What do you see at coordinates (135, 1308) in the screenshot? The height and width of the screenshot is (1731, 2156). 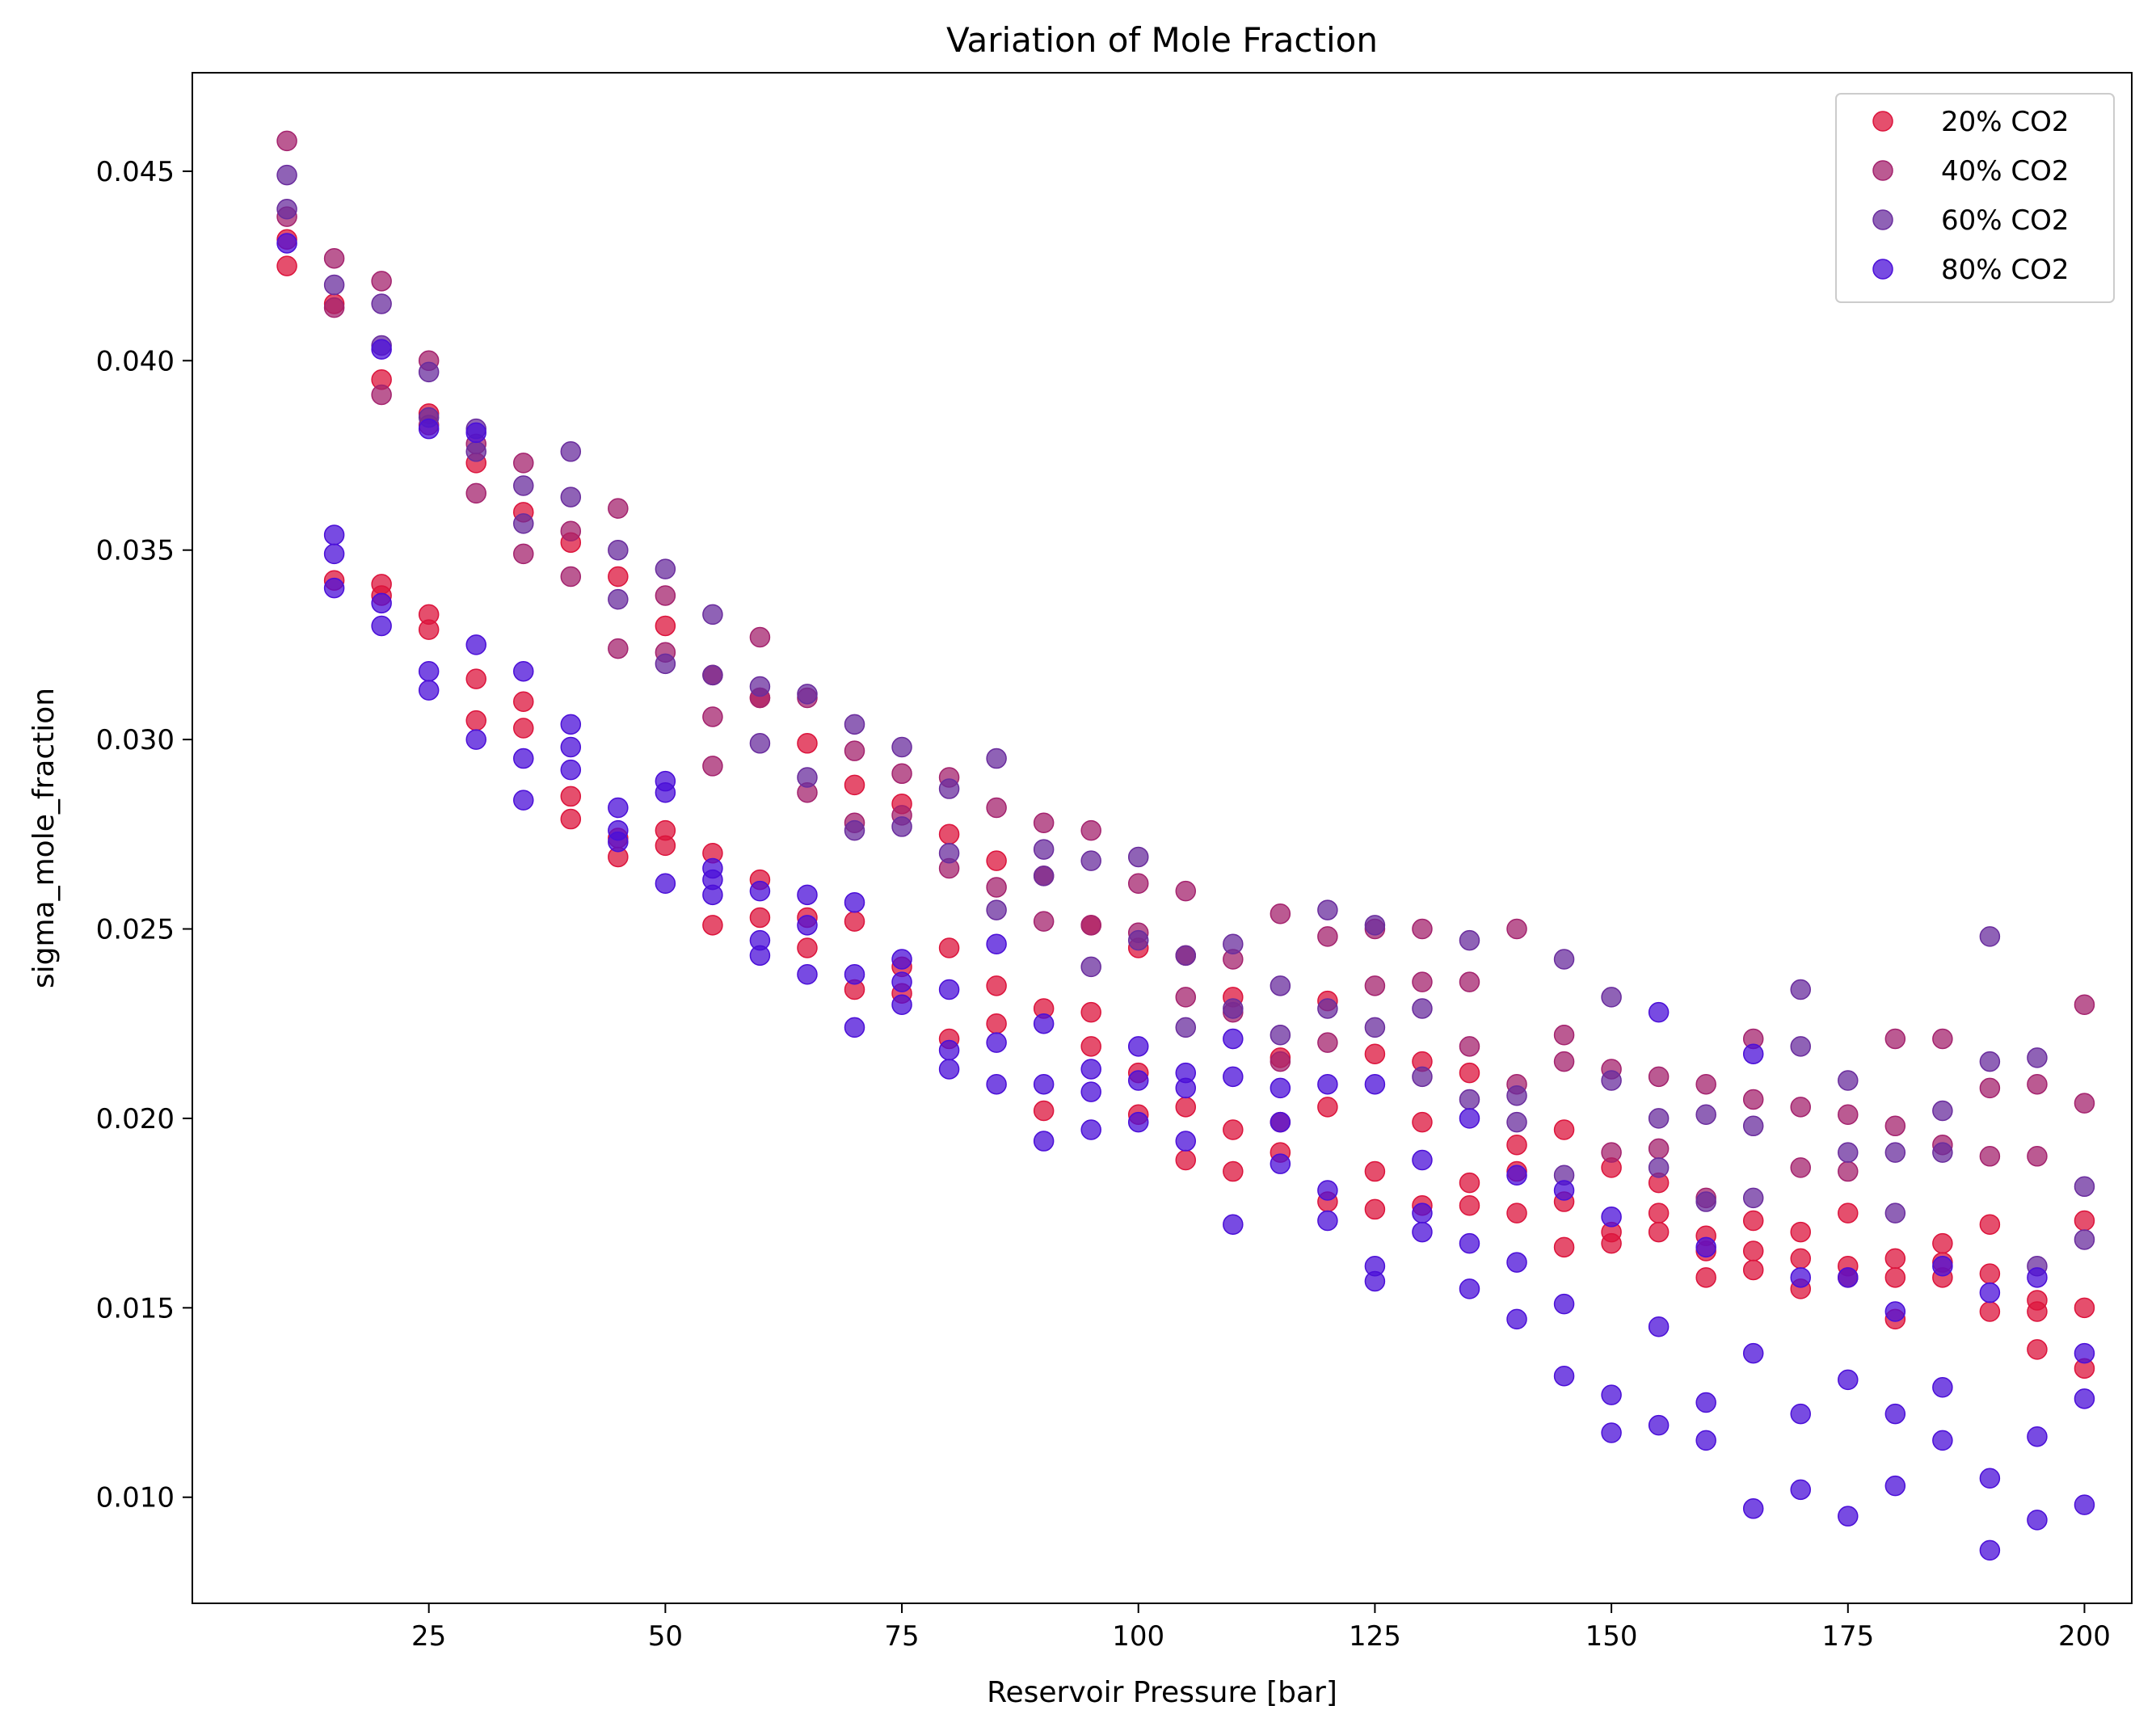 I see `y-tick-label: 0.015` at bounding box center [135, 1308].